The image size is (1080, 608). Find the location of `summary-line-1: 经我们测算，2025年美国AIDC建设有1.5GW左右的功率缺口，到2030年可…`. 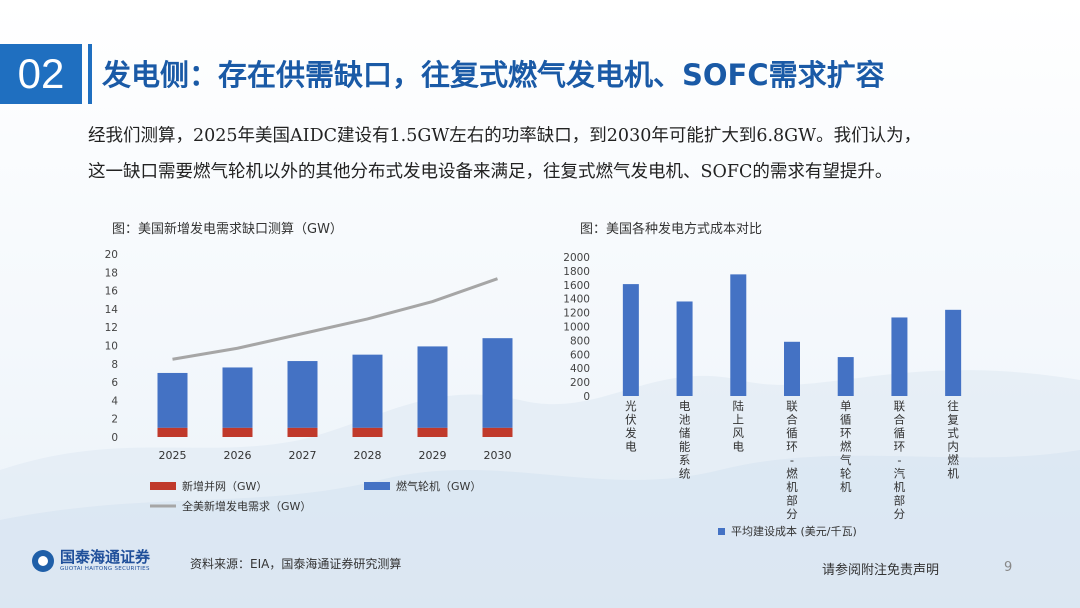

summary-line-1: 经我们测算，2025年美国AIDC建设有1.5GW左右的功率缺口，到2030年可… is located at coordinates (505, 136).